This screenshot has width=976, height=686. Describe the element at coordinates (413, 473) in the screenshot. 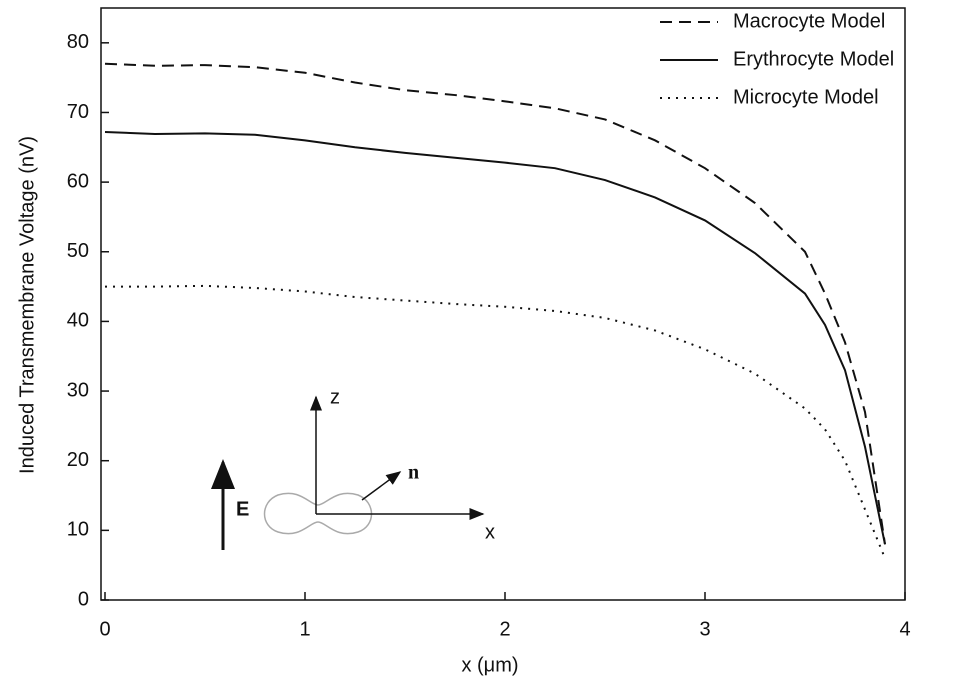

I see `annotation: n` at that location.